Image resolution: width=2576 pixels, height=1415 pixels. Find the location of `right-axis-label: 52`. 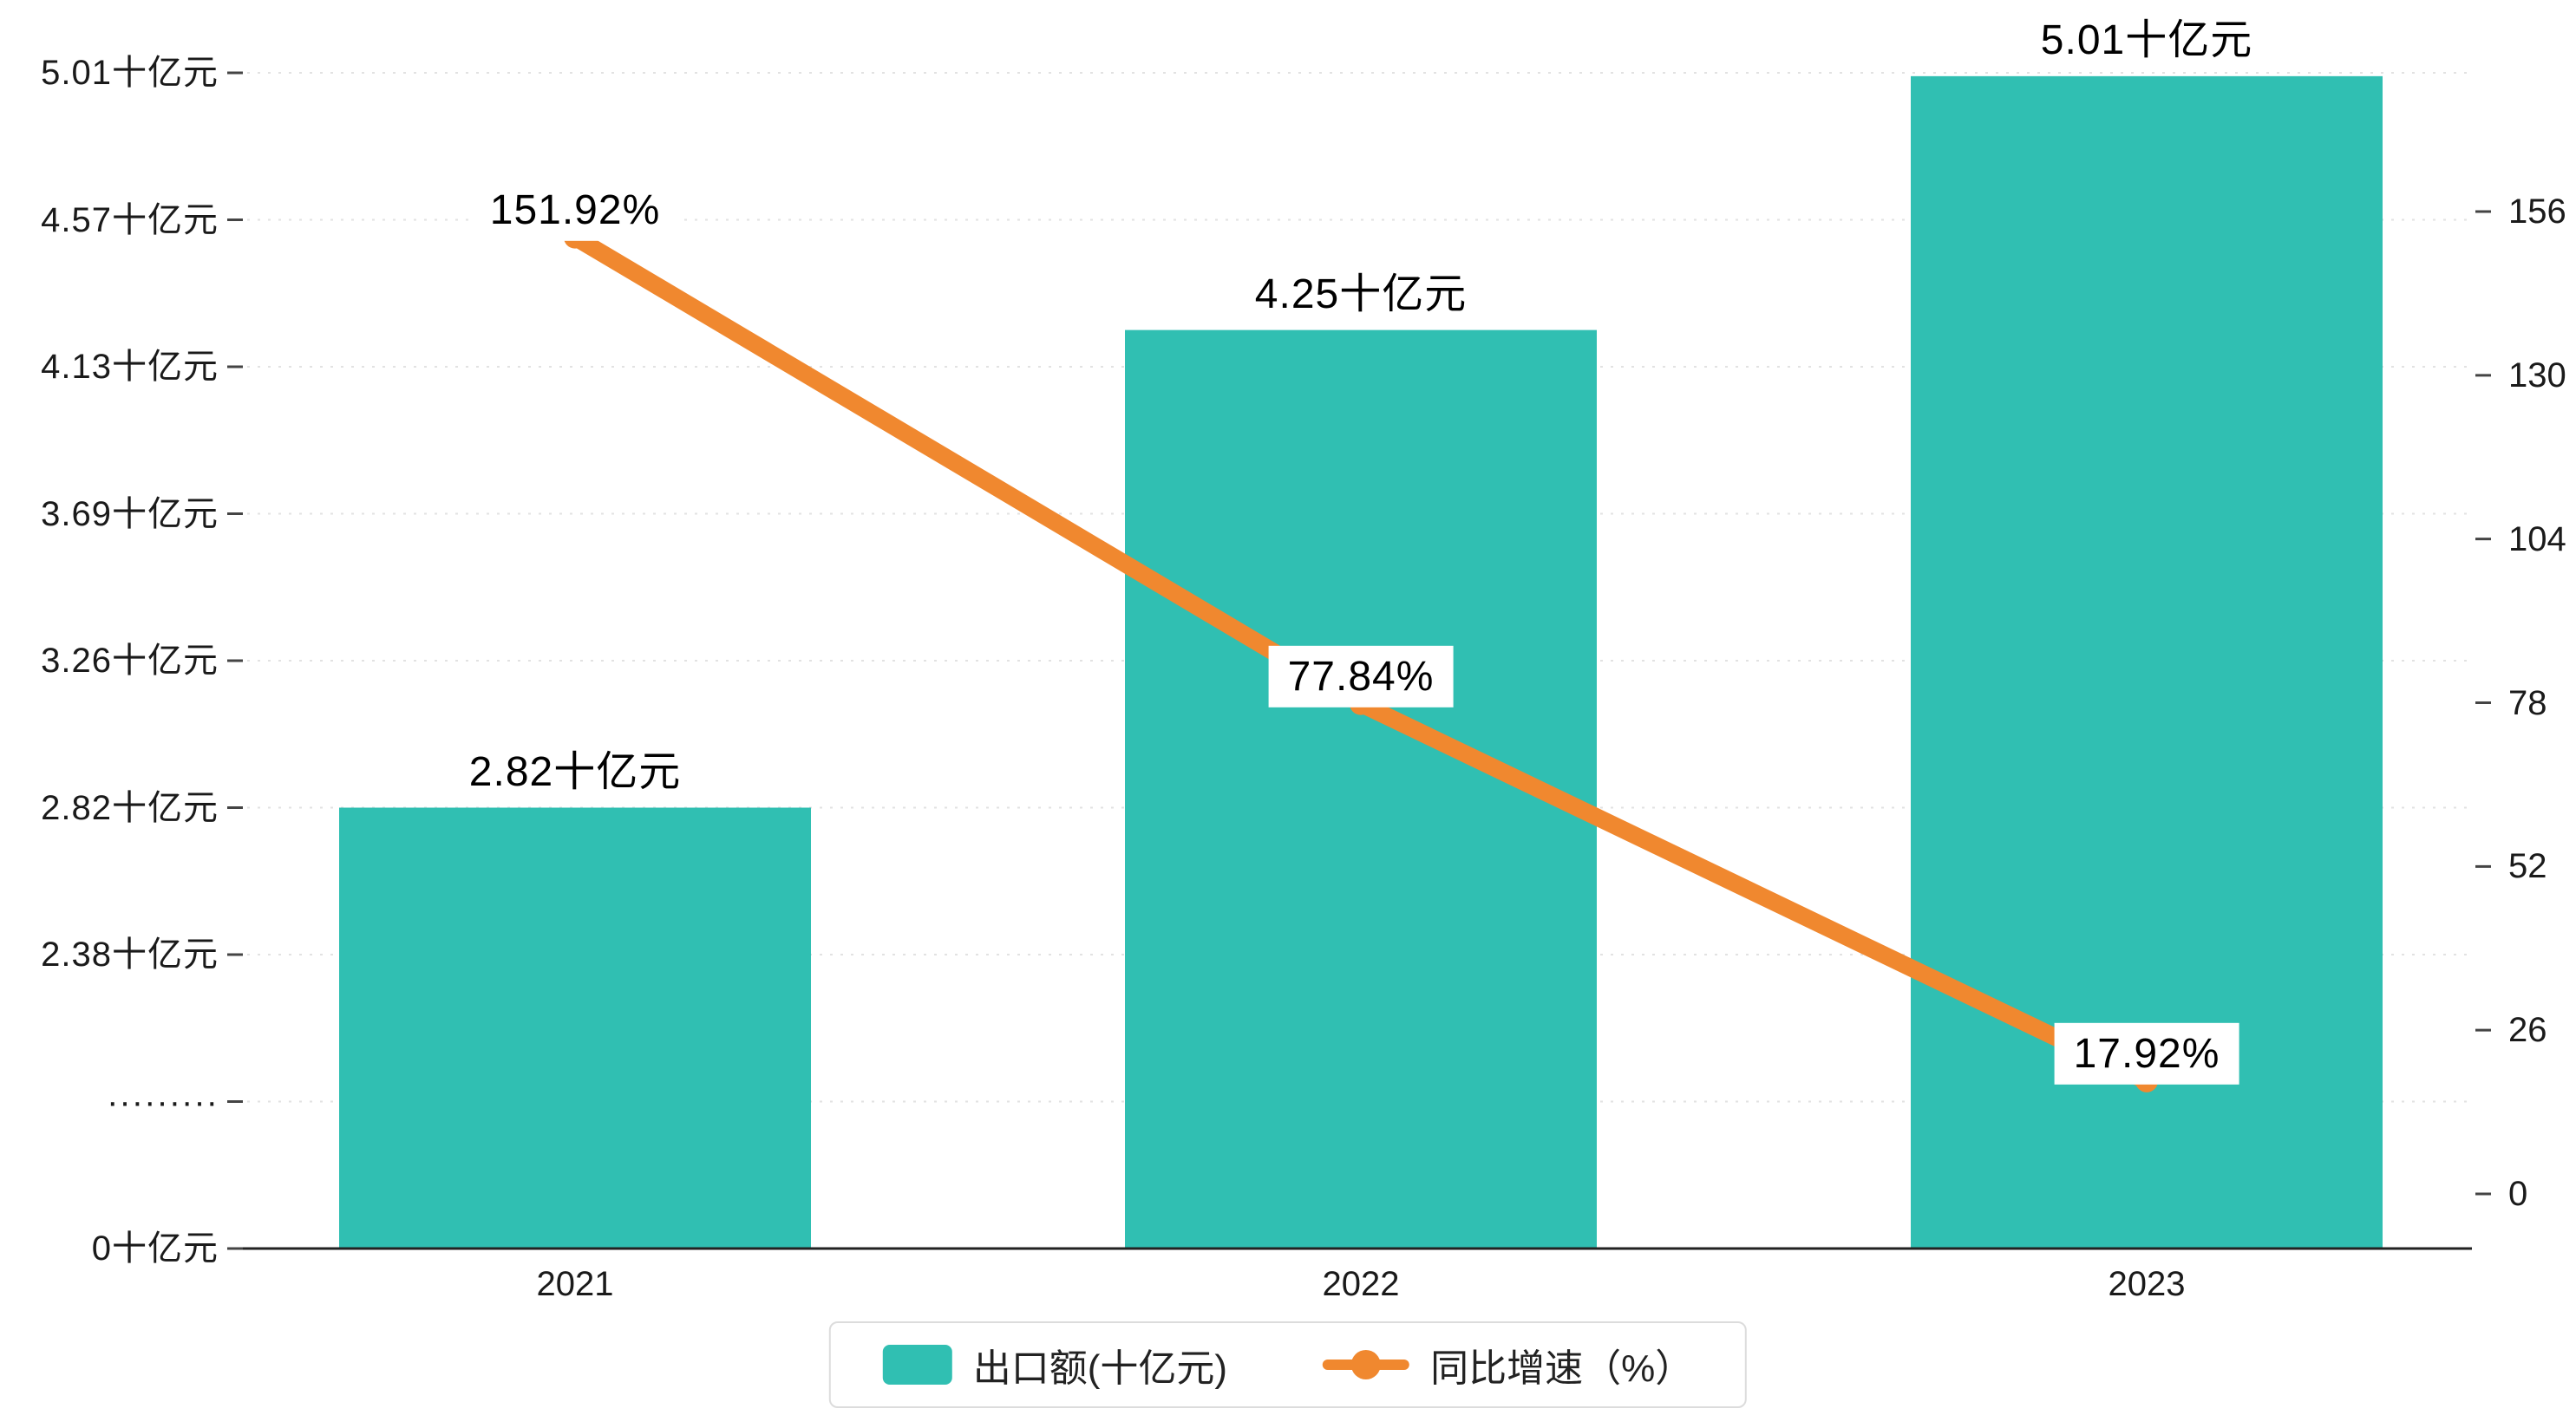

right-axis-label: 52 is located at coordinates (2527, 866).